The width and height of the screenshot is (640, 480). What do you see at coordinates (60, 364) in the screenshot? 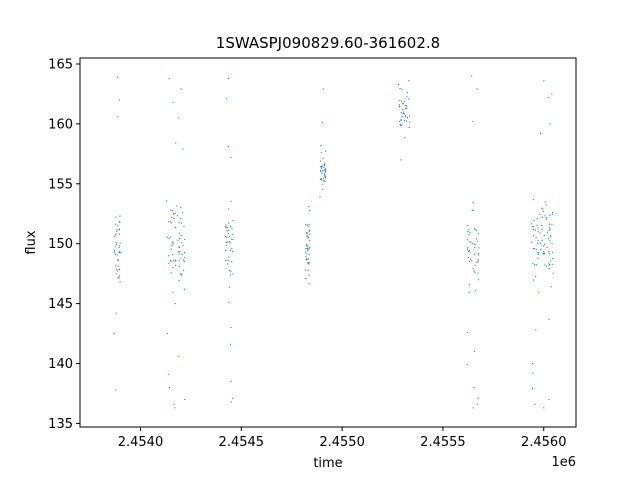
I see `y-tick-label: 140` at bounding box center [60, 364].